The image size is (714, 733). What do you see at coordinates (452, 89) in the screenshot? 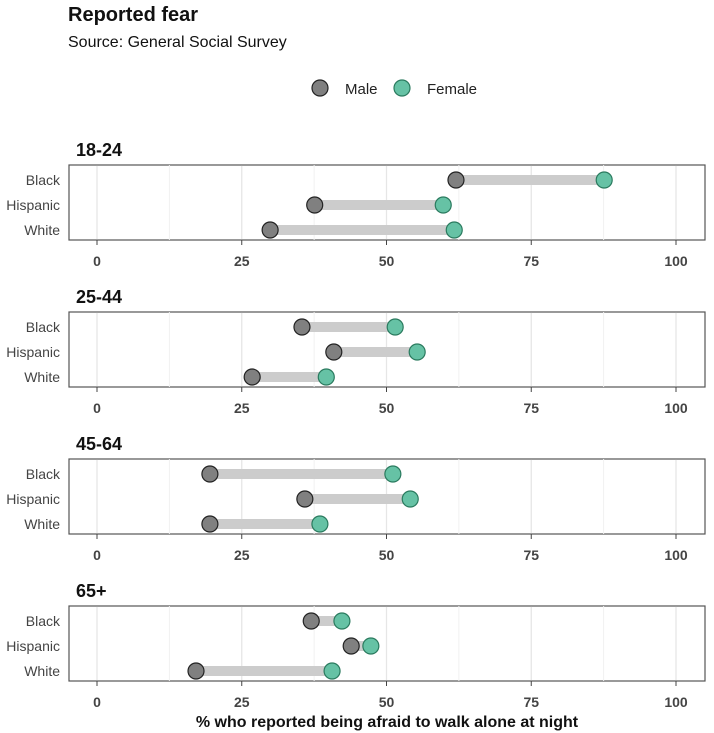
I see `legend-female-label: Female` at bounding box center [452, 89].